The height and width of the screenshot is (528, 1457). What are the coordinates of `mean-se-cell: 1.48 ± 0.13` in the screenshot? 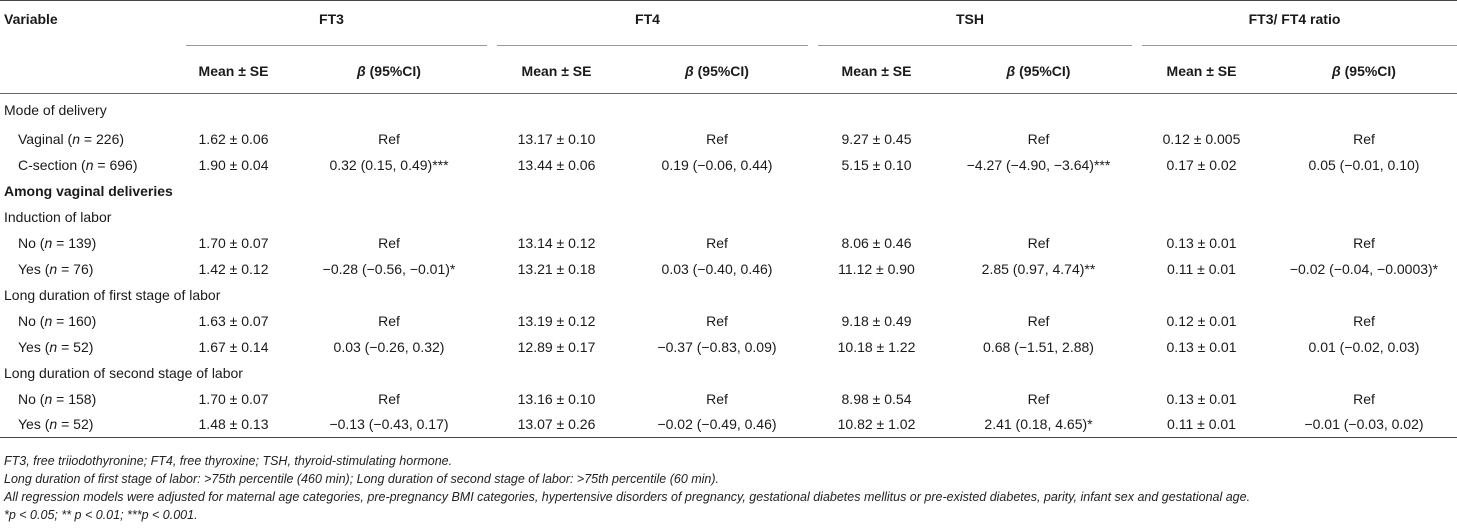 It's located at (233, 424).